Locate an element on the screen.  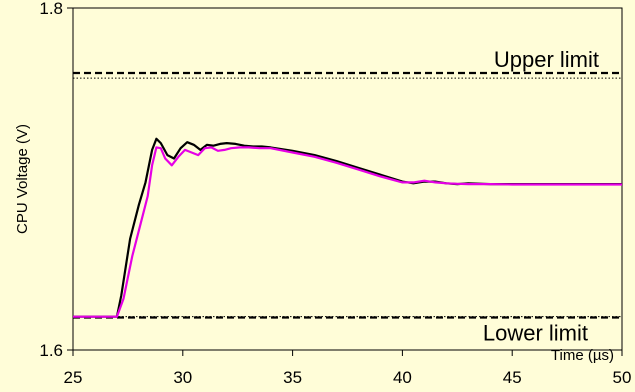
x-axis-title: Time (µs) is located at coordinates (582, 355).